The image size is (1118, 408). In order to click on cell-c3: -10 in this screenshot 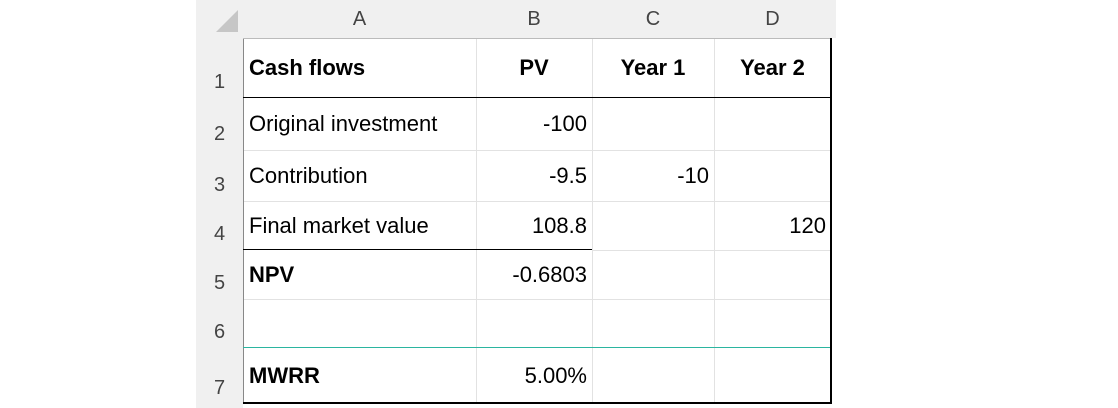, I will do `click(693, 175)`.